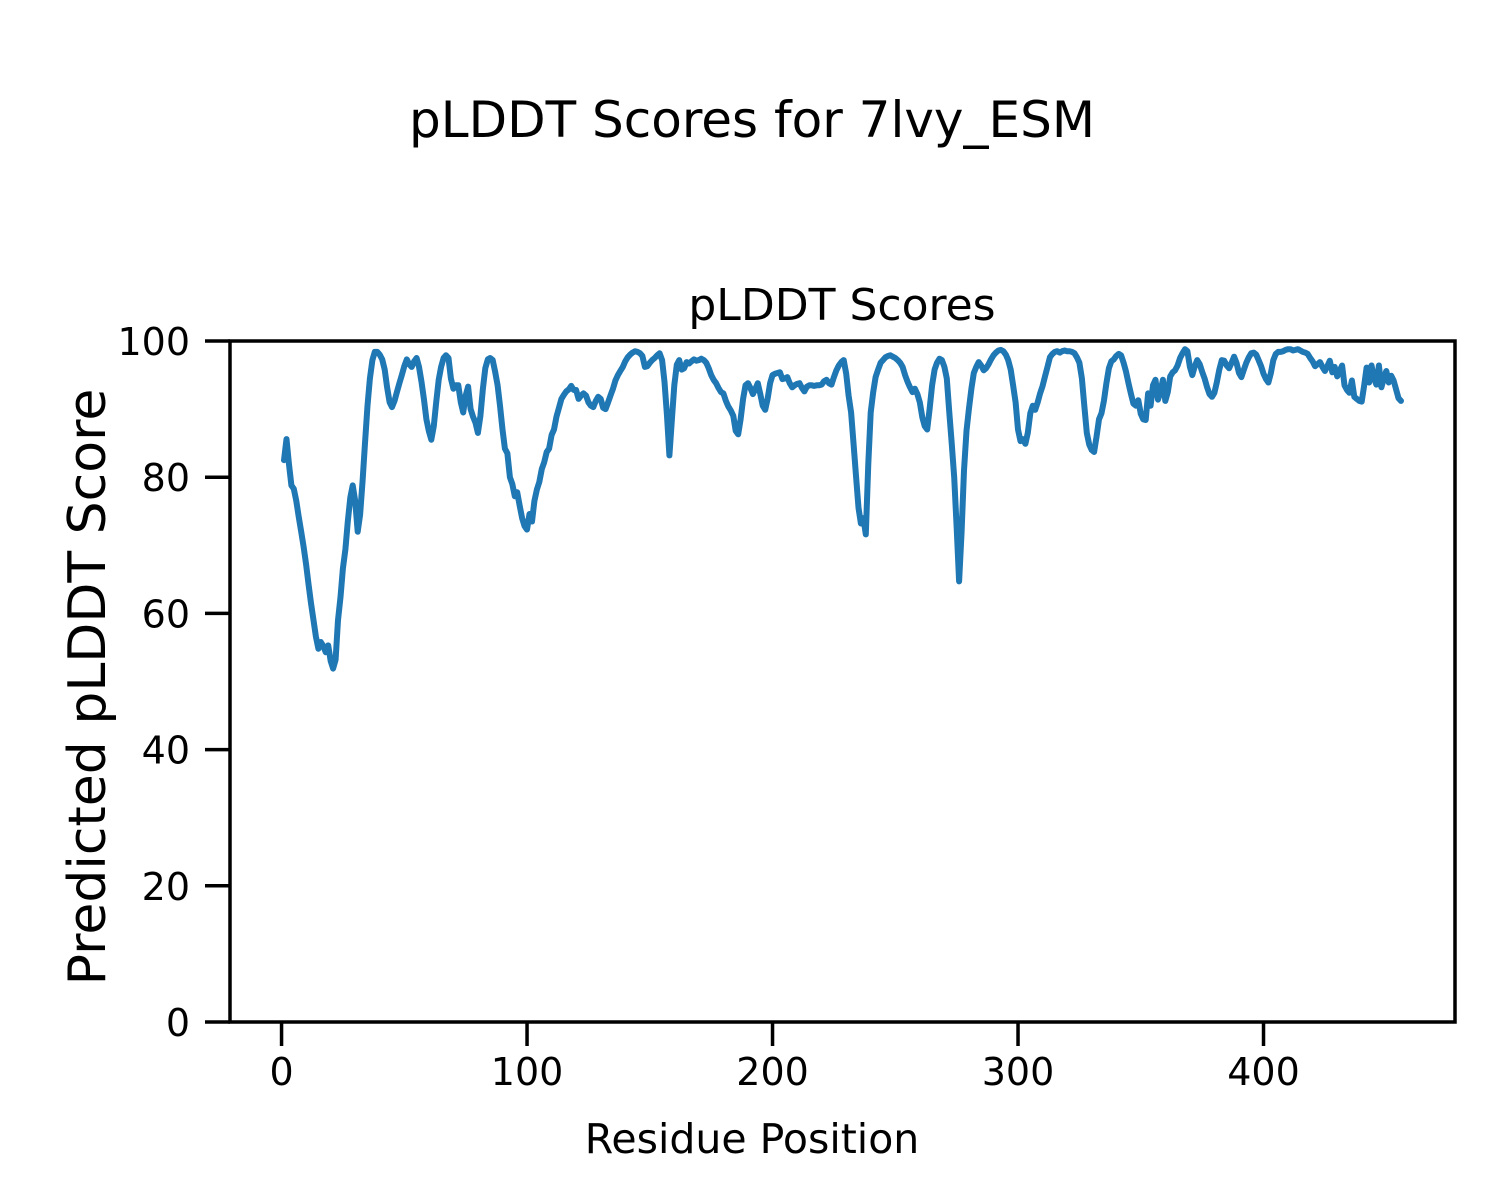 This screenshot has width=1500, height=1204. I want to click on y-tick-label: 80, so click(166, 478).